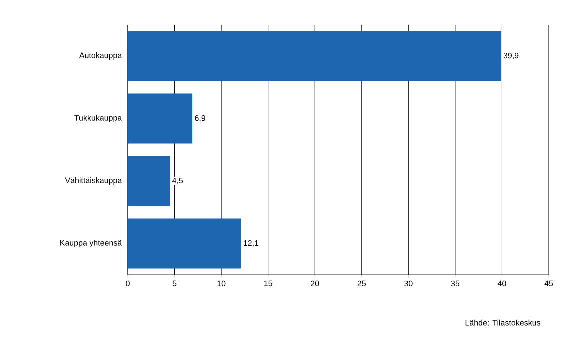 The image size is (566, 361). What do you see at coordinates (549, 283) in the screenshot?
I see `x-tick-label: 45` at bounding box center [549, 283].